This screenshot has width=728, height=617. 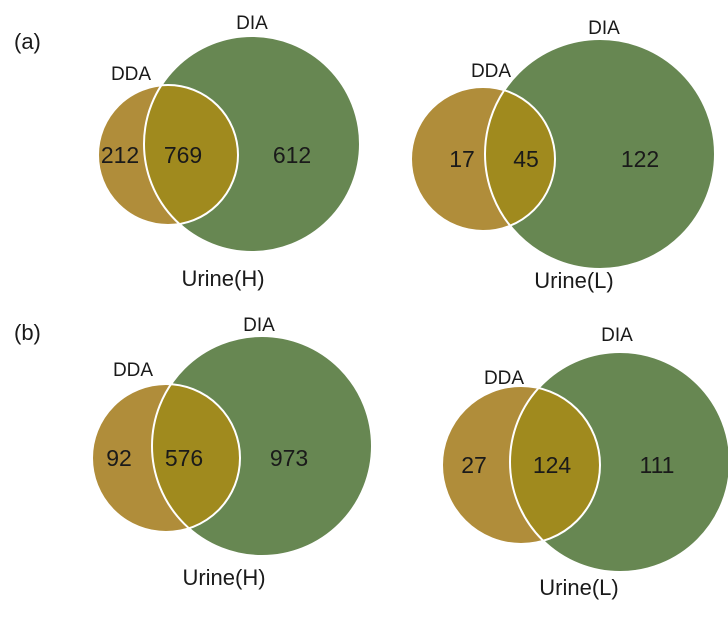 What do you see at coordinates (184, 458) in the screenshot?
I see `overlap-count: 576` at bounding box center [184, 458].